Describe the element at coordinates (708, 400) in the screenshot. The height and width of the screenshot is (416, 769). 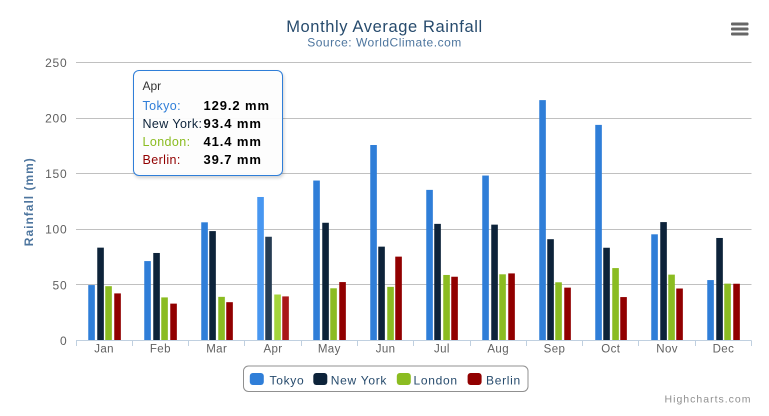
I see `svg-text: Highcharts.com` at that location.